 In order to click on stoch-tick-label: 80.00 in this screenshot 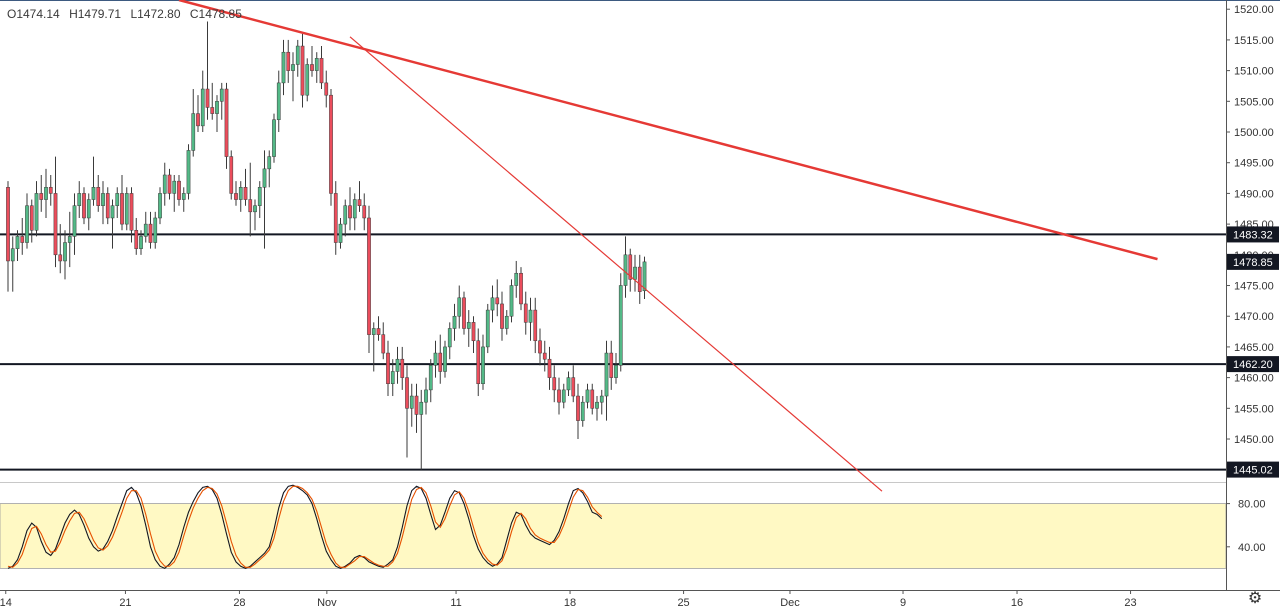, I will do `click(1252, 505)`.